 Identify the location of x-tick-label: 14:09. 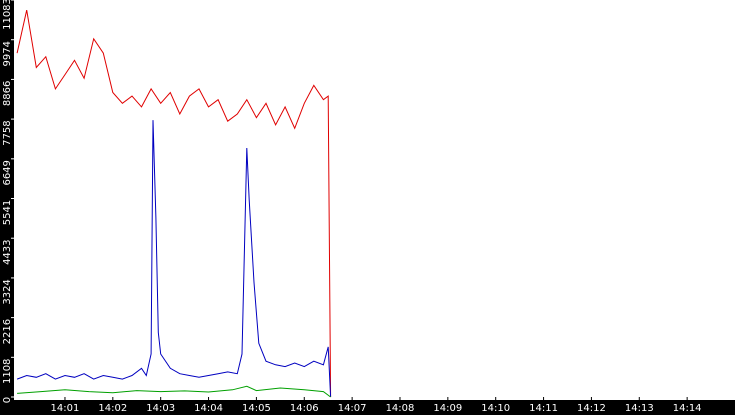
(447, 408).